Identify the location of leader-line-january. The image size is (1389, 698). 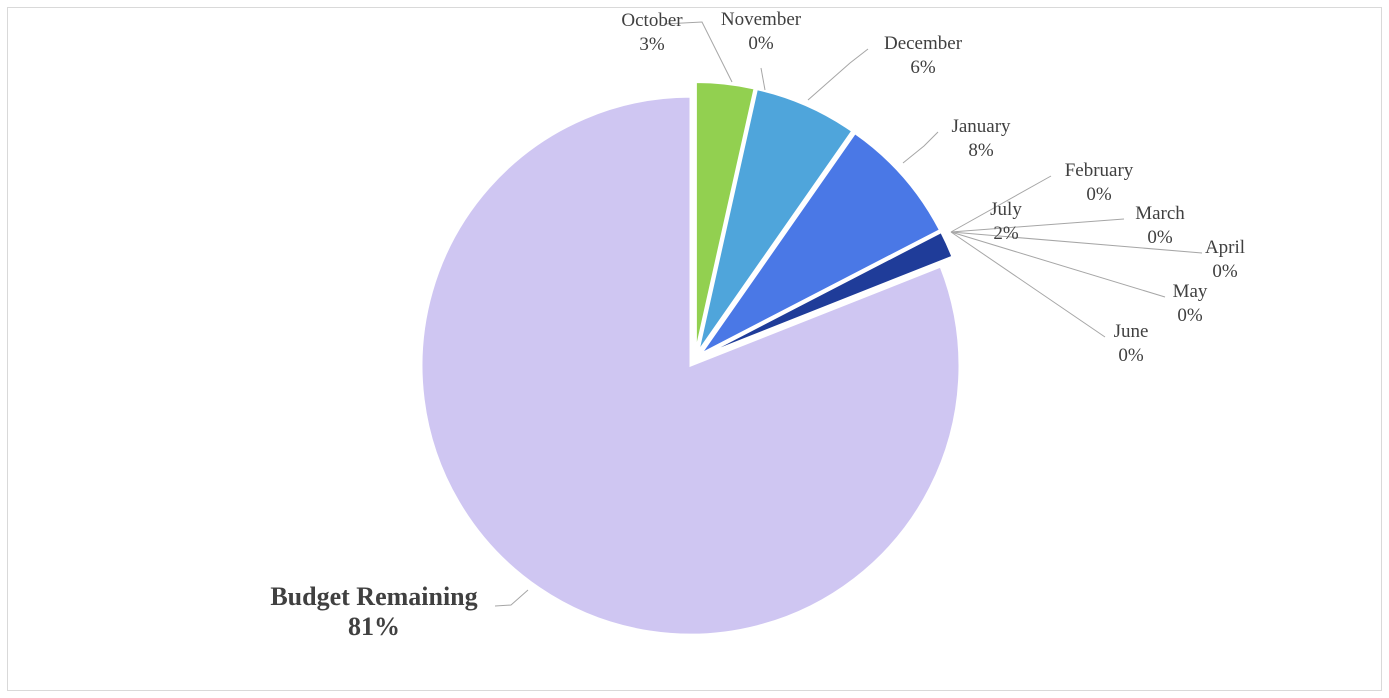
(920, 147).